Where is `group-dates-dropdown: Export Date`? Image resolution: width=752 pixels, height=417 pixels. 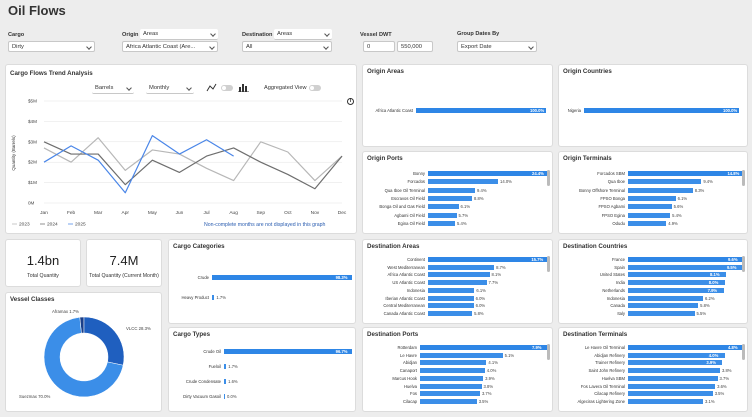 group-dates-dropdown: Export Date is located at coordinates (497, 46).